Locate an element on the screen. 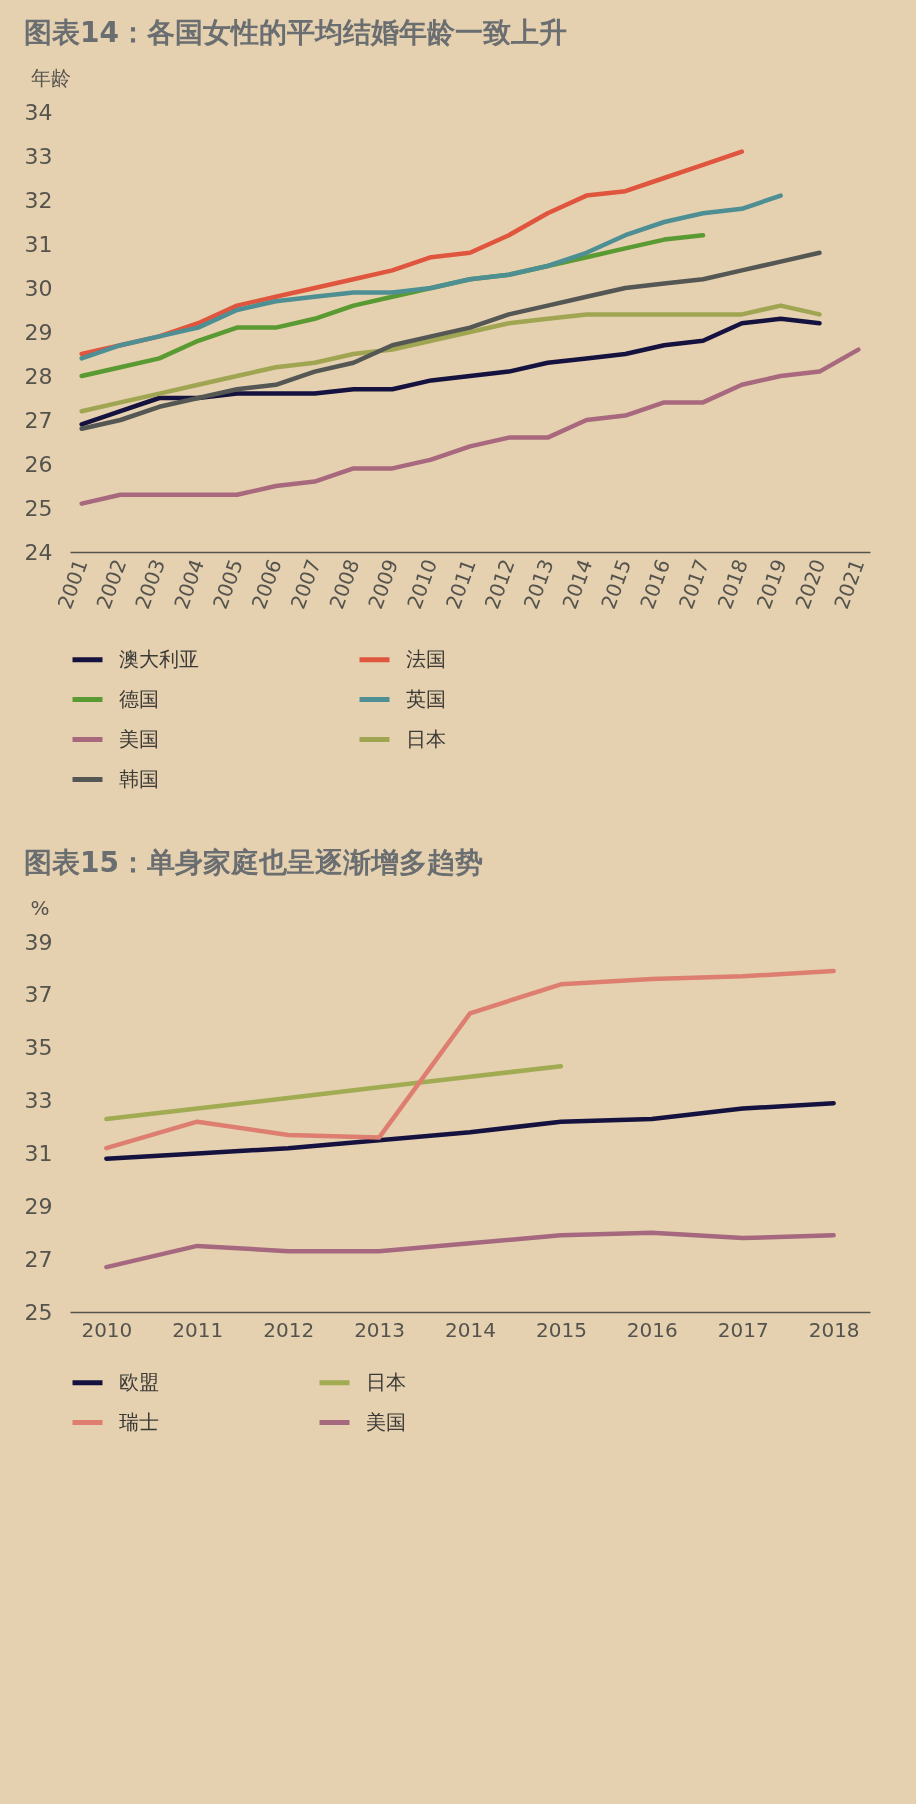 The image size is (916, 1804). x-tick-label: 2019 is located at coordinates (771, 584).